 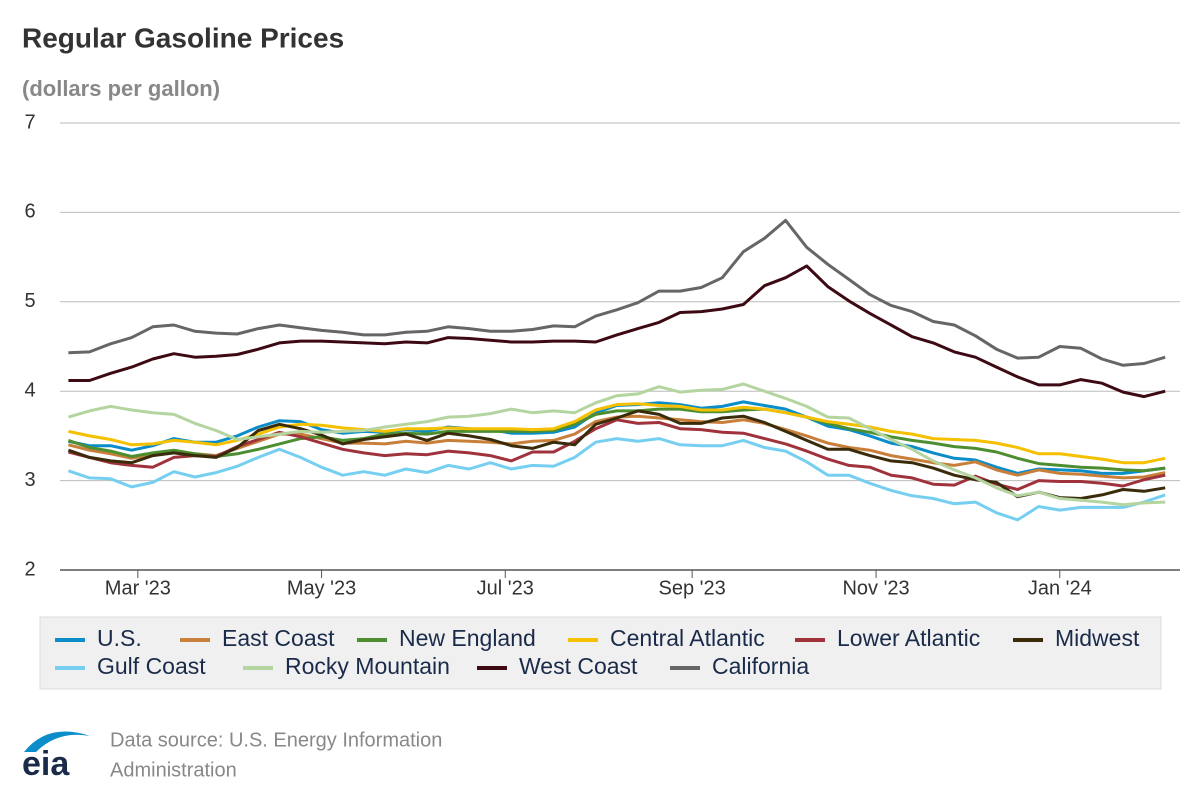 What do you see at coordinates (1097, 638) in the screenshot?
I see `legend-label: Midwest` at bounding box center [1097, 638].